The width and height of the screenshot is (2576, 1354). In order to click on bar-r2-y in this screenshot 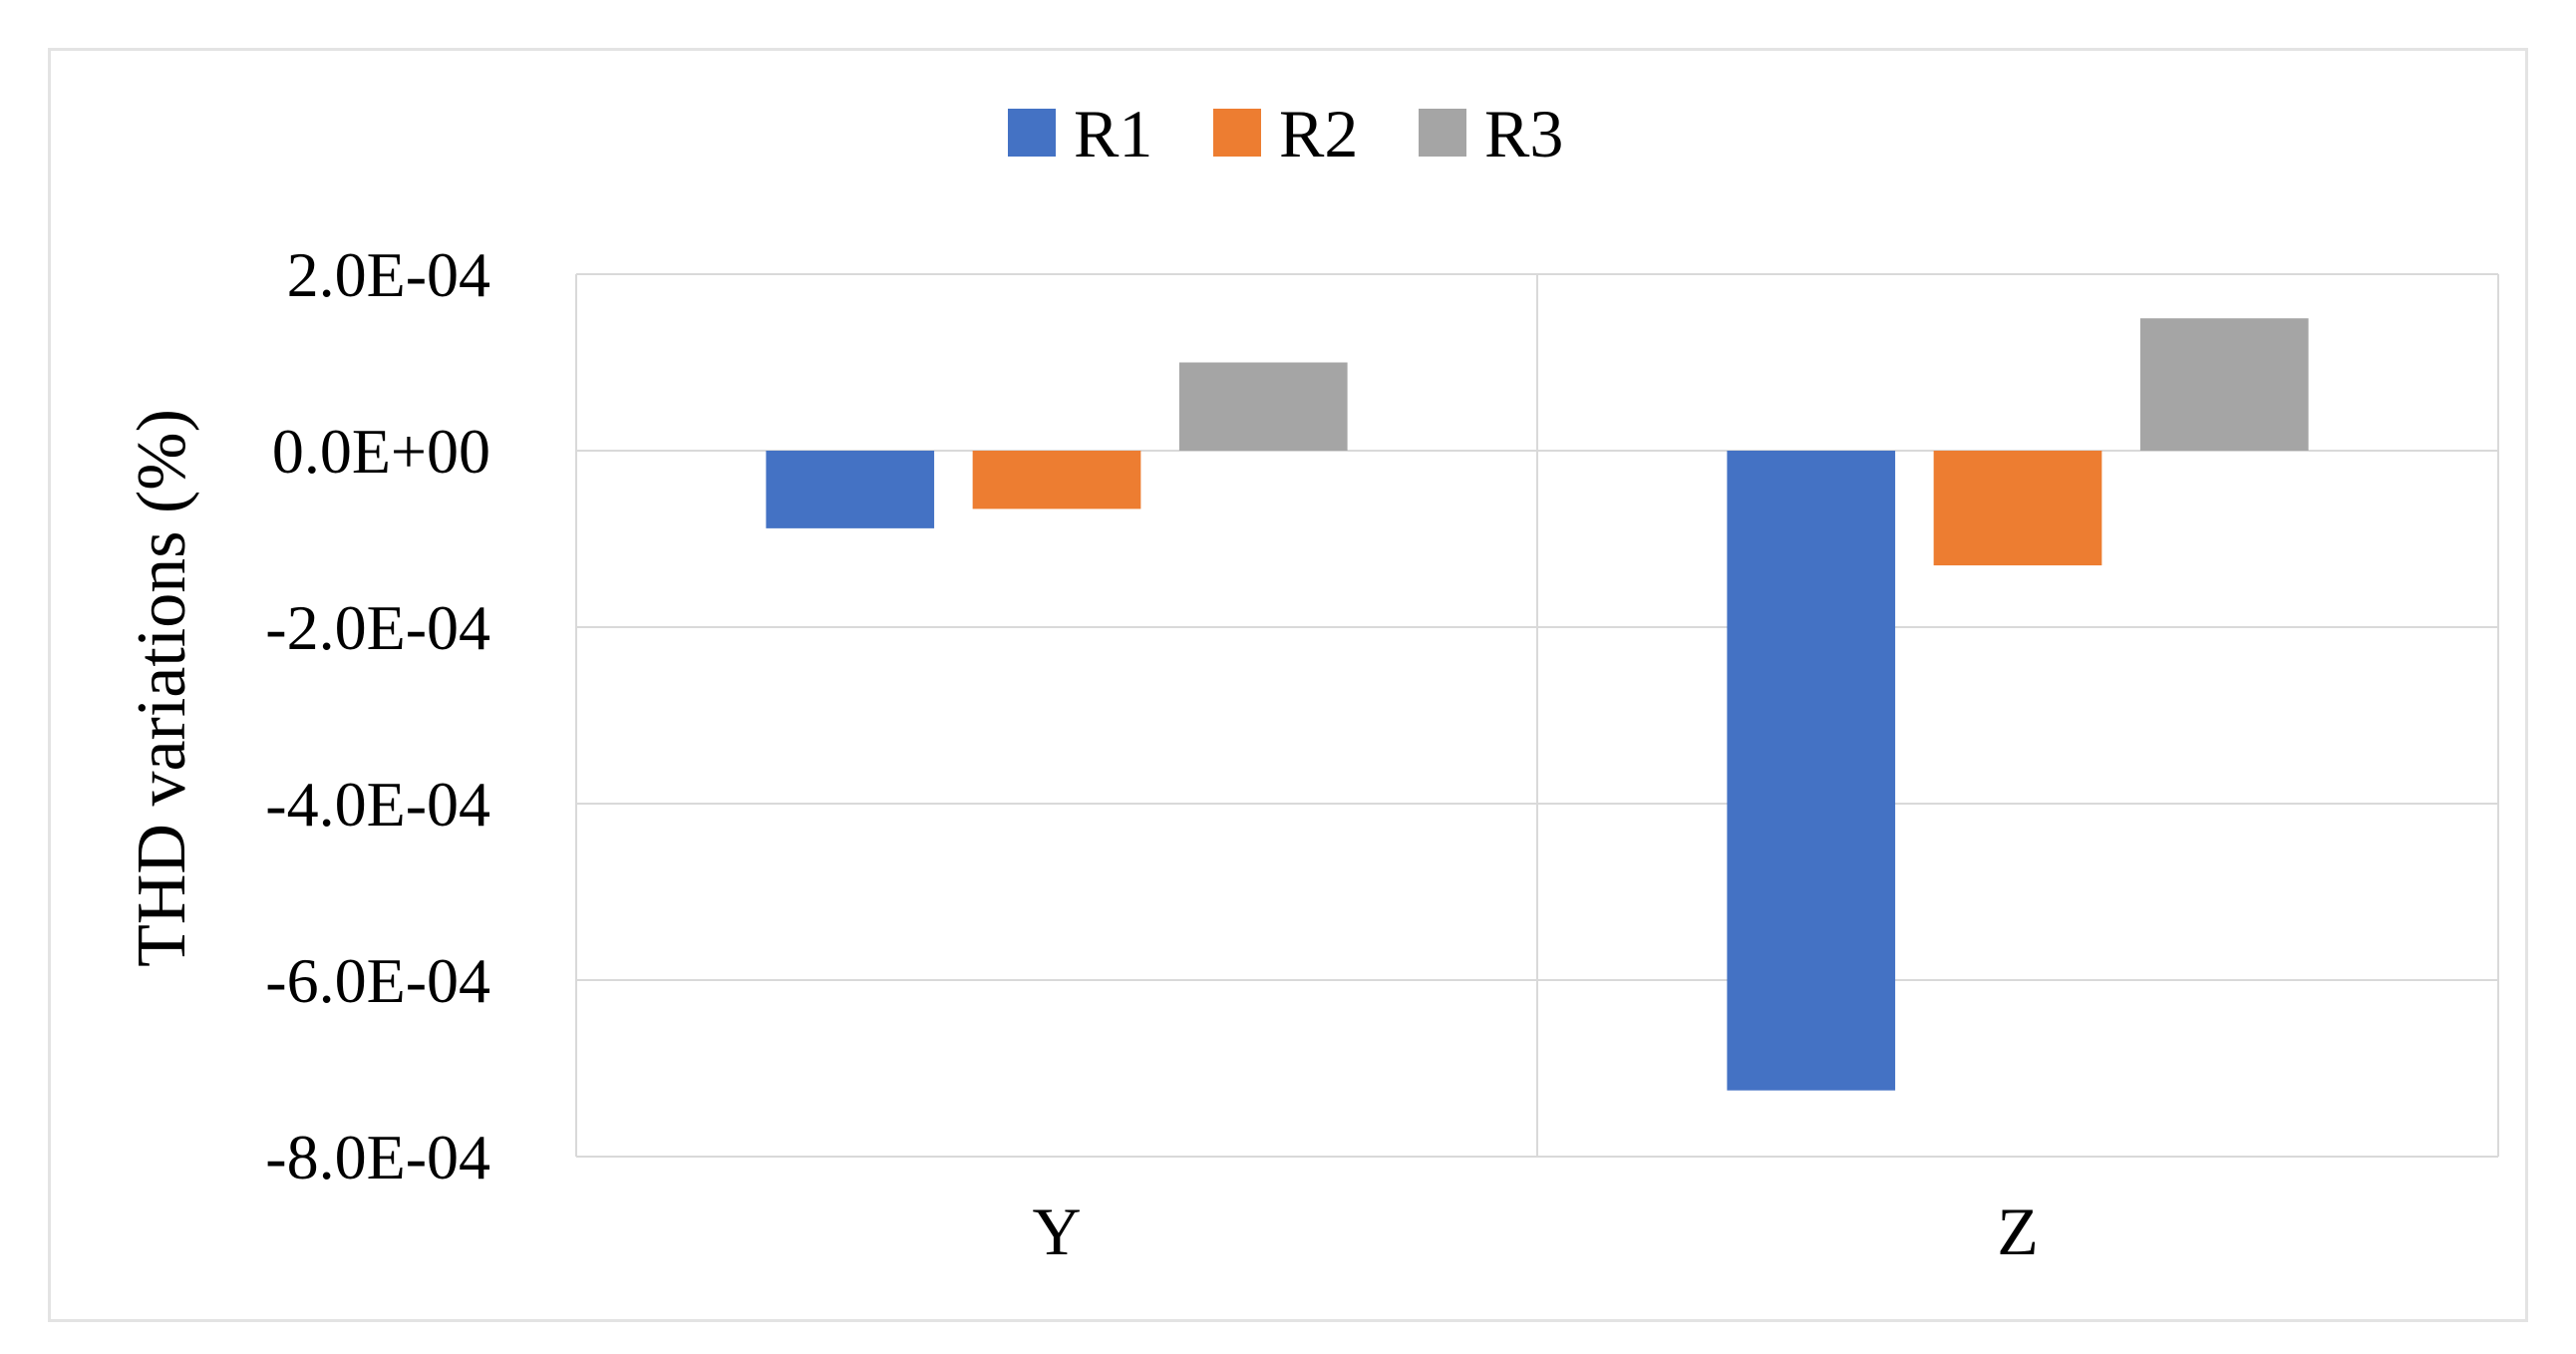, I will do `click(1056, 480)`.